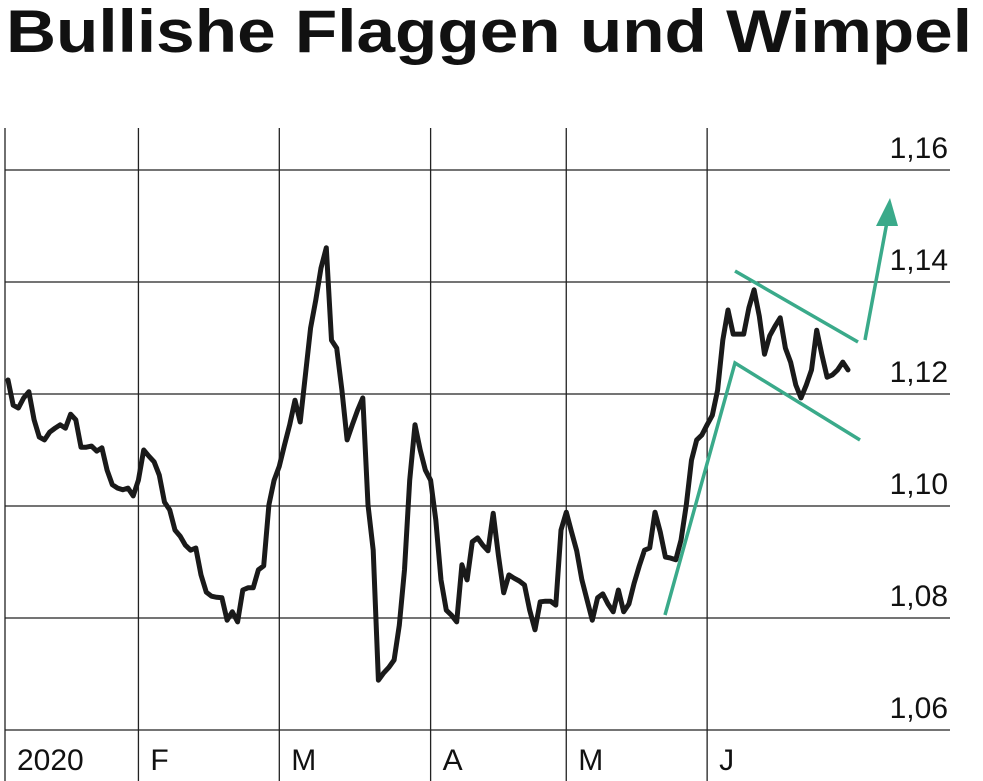  What do you see at coordinates (919, 372) in the screenshot?
I see `y-tick-label: 1,12` at bounding box center [919, 372].